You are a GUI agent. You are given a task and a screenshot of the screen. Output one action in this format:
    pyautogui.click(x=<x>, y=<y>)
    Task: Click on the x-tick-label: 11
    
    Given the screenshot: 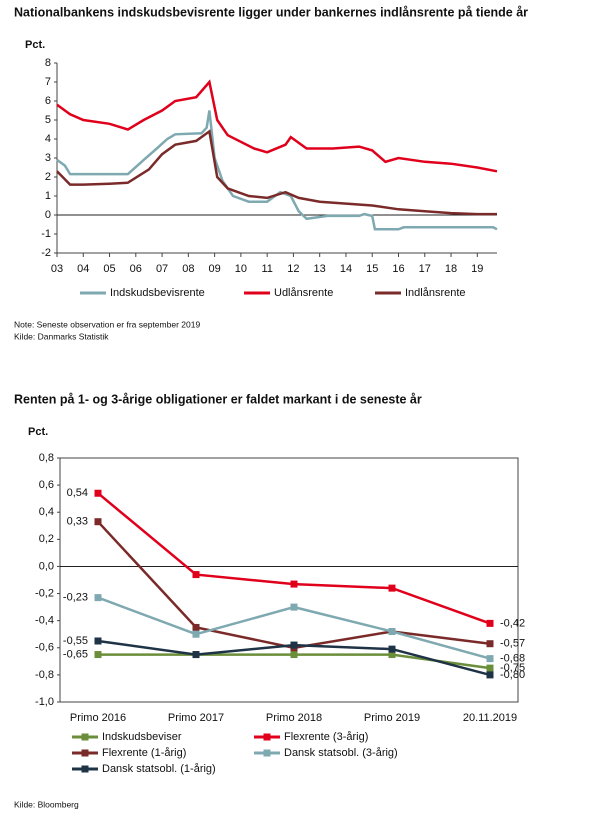 What is the action you would take?
    pyautogui.click(x=266, y=269)
    